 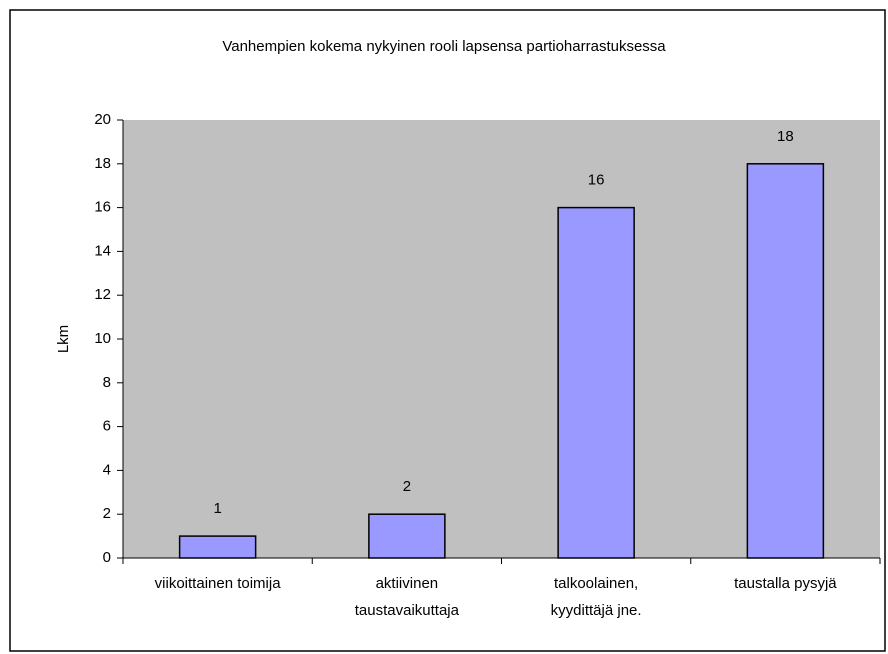 What do you see at coordinates (407, 597) in the screenshot?
I see `x-tick-label: aktiivinen taustavaikuttaja` at bounding box center [407, 597].